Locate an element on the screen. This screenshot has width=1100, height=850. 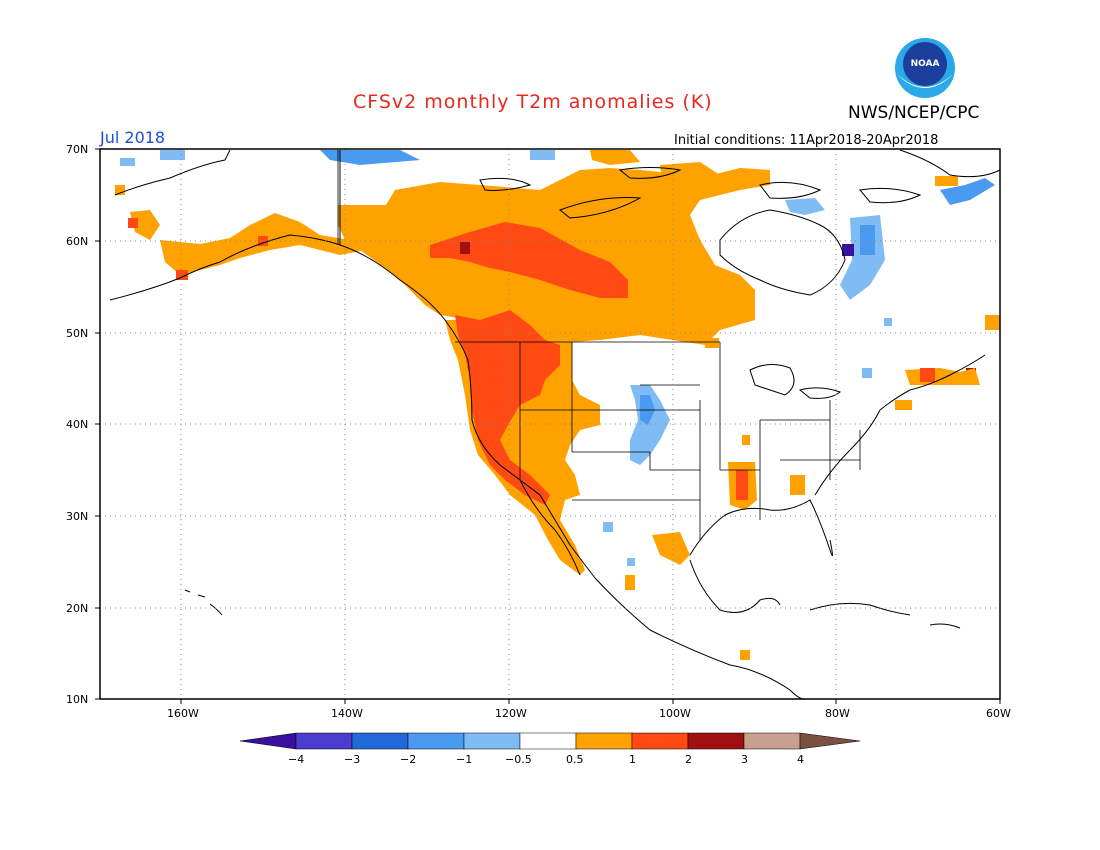
anomaly-alaska-patch is located at coordinates (145, 225).